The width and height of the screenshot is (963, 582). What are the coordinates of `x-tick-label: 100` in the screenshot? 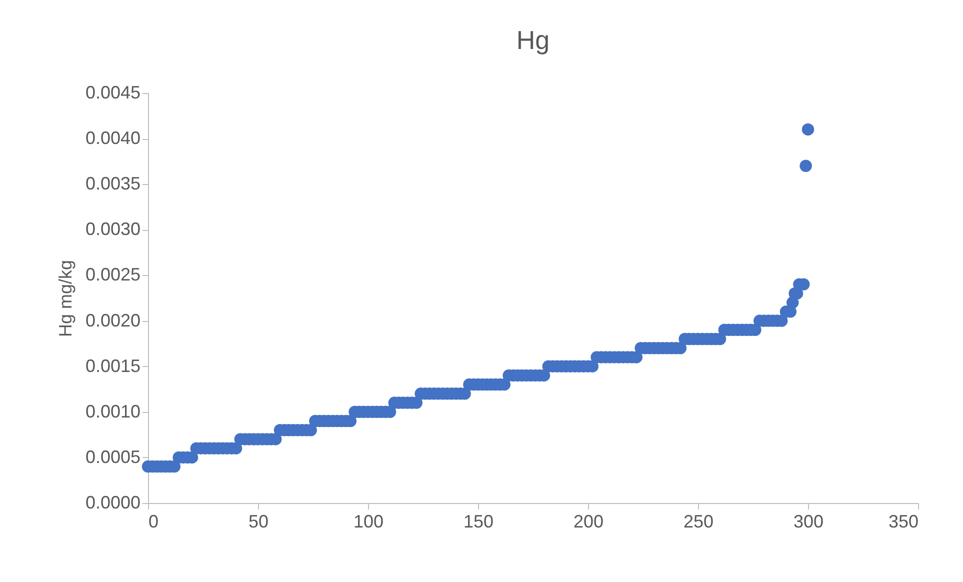 It's located at (368, 522).